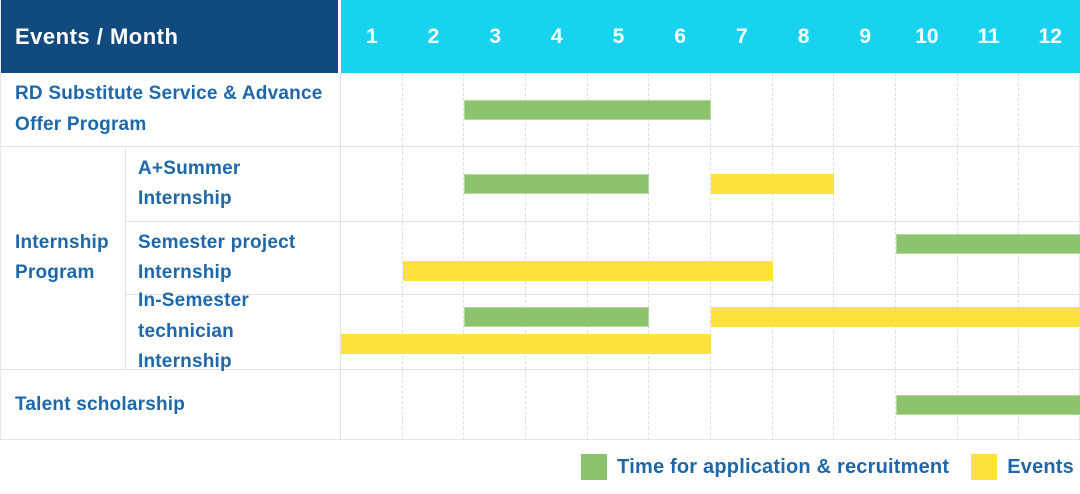 Image resolution: width=1080 pixels, height=494 pixels. What do you see at coordinates (433, 36) in the screenshot?
I see `month-header-2: 2` at bounding box center [433, 36].